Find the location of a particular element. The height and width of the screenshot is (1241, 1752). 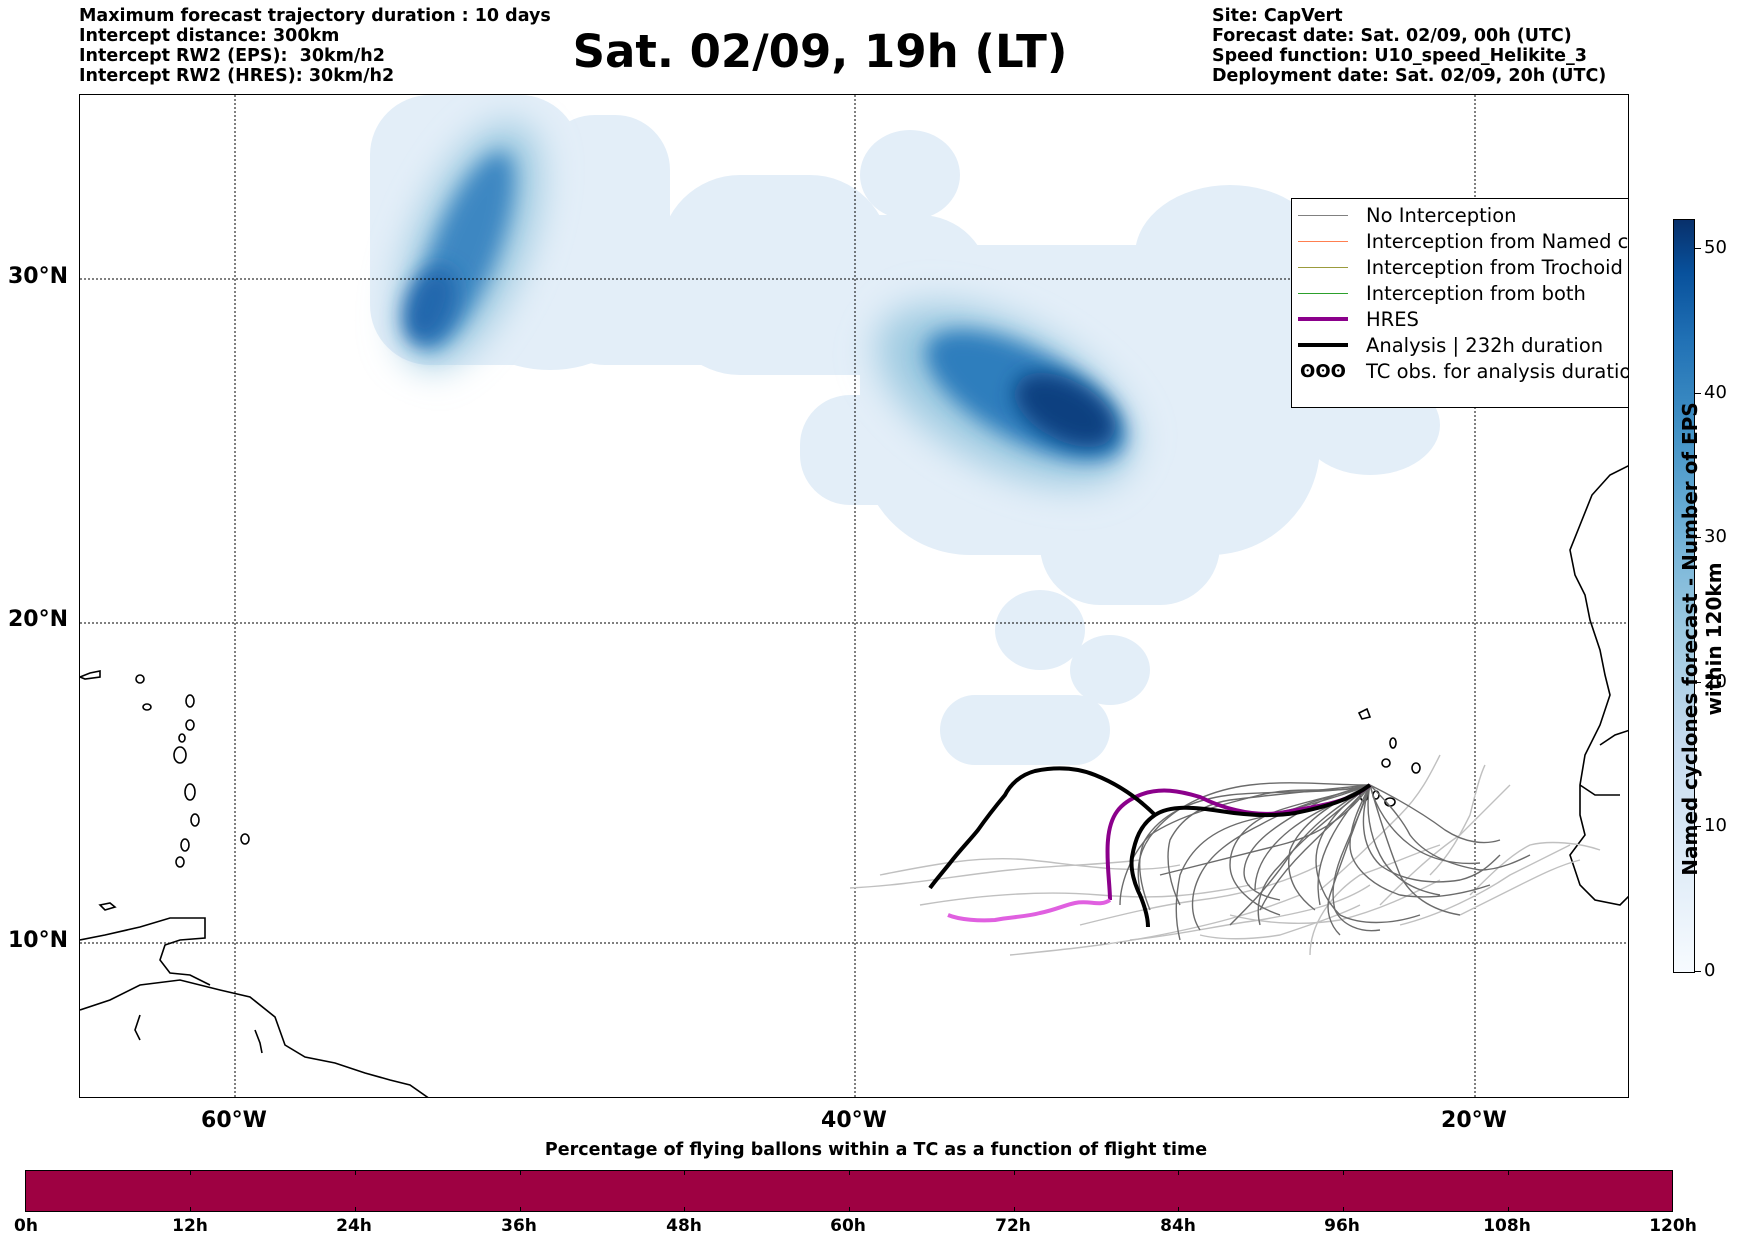

hres-track is located at coordinates (1238, 842).